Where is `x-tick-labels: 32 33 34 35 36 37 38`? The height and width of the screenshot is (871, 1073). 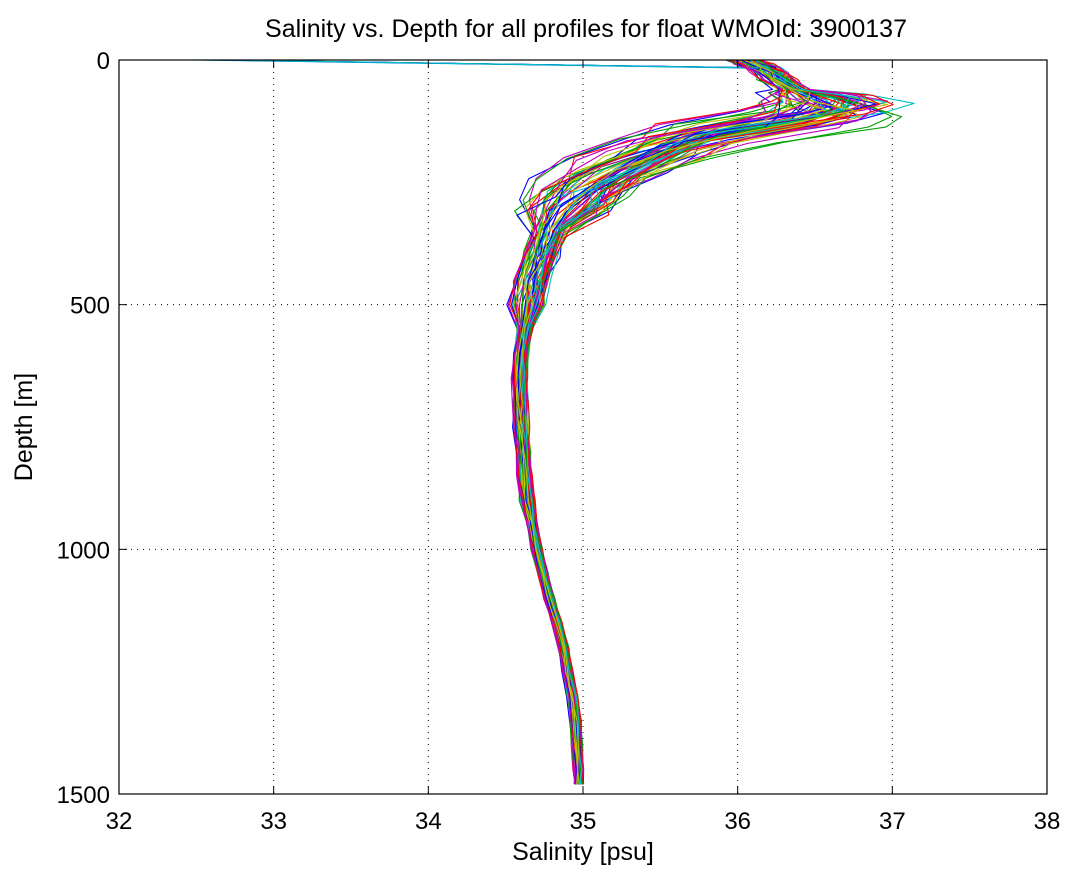
x-tick-labels: 32 33 34 35 36 37 38 is located at coordinates (583, 821).